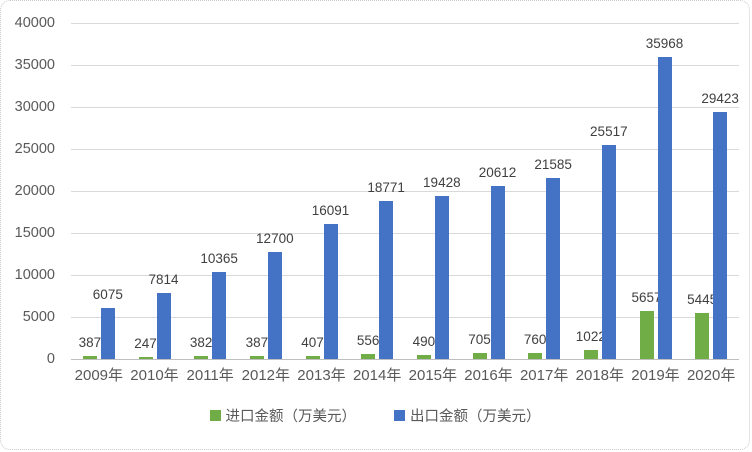 This screenshot has height=452, width=752. Describe the element at coordinates (423, 356) in the screenshot. I see `bar-import-2015年` at that location.